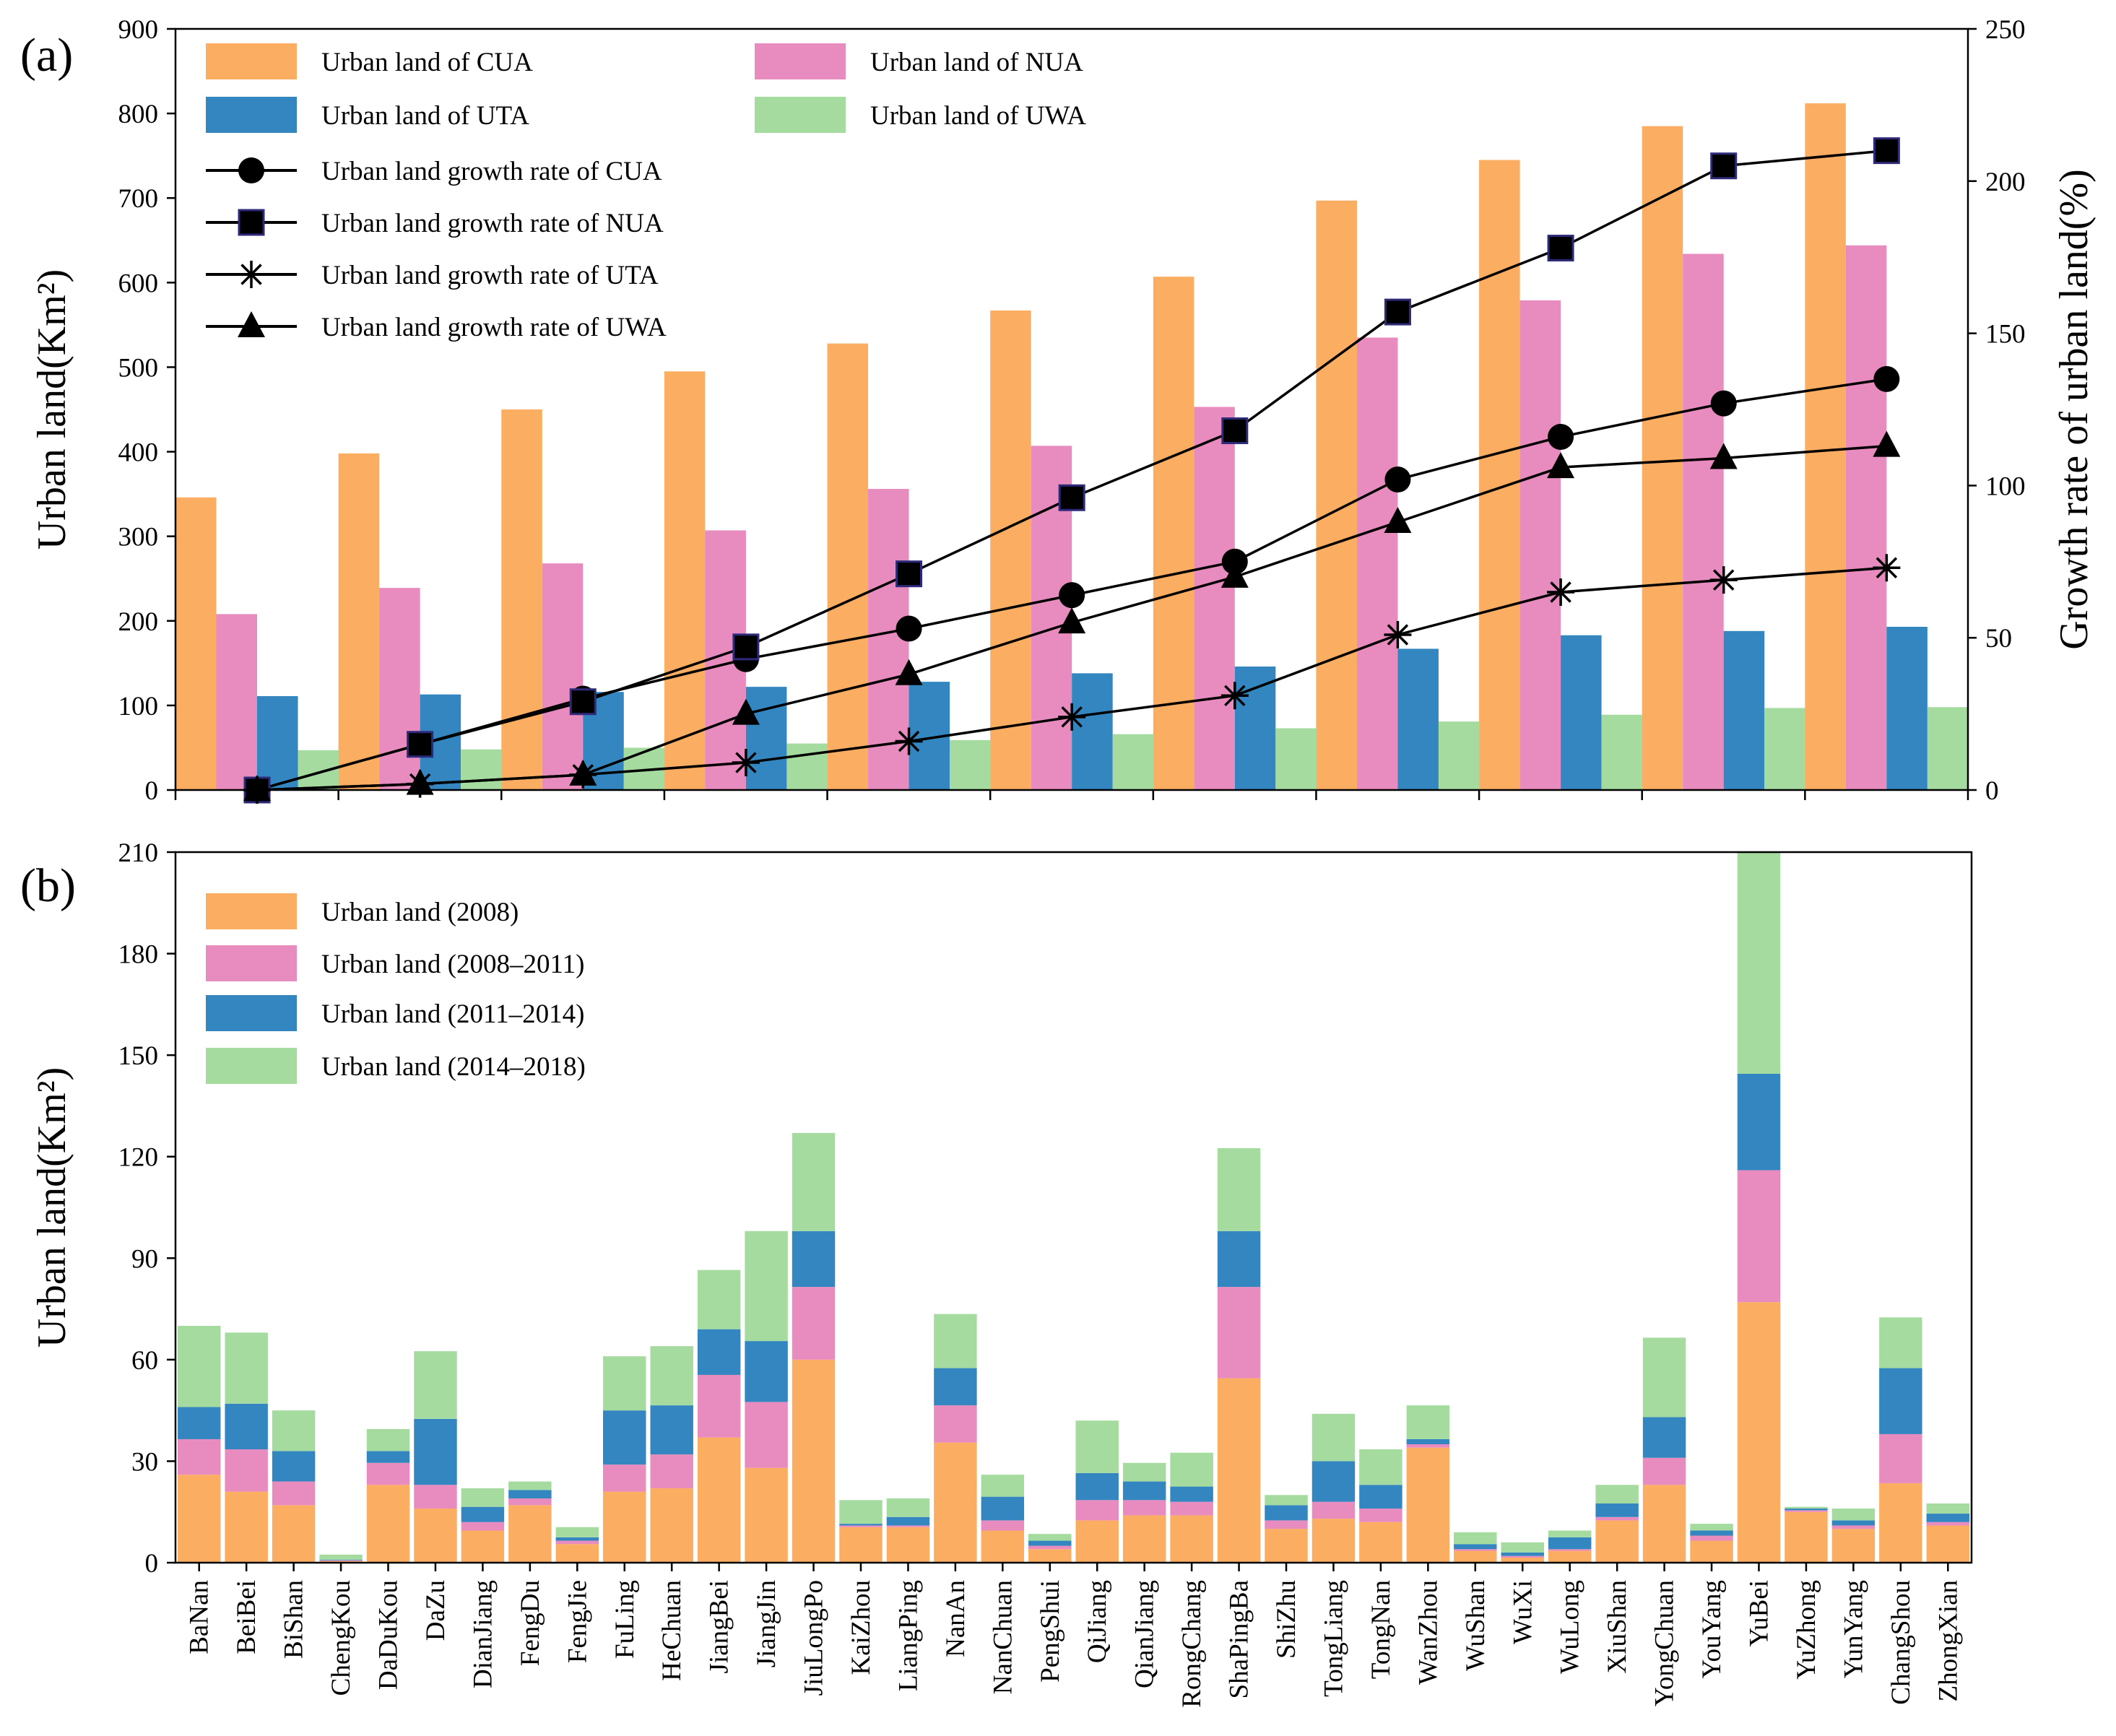 Image resolution: width=2116 pixels, height=1736 pixels. What do you see at coordinates (1144, 1539) in the screenshot?
I see `bar-urban-land-2008-qianjiang` at bounding box center [1144, 1539].